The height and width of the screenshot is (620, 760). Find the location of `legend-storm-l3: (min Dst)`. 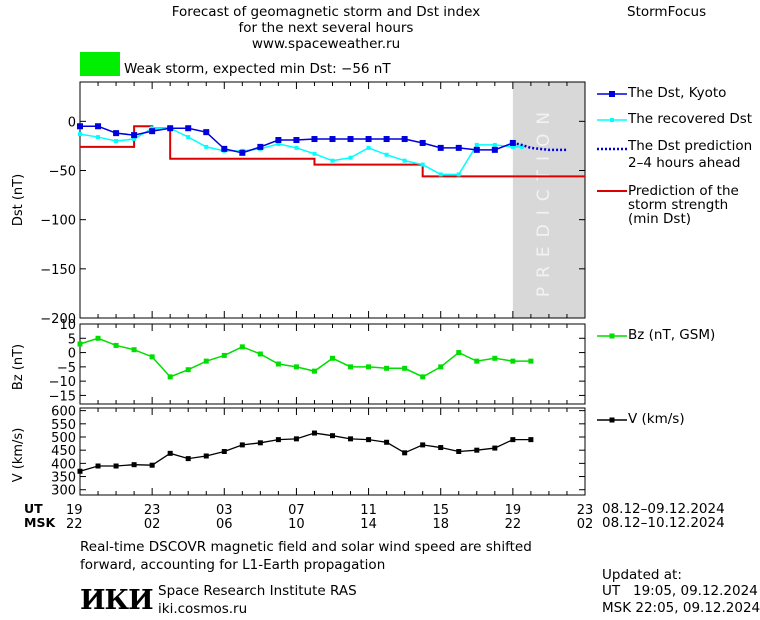

legend-storm-l3: (min Dst) is located at coordinates (660, 219).